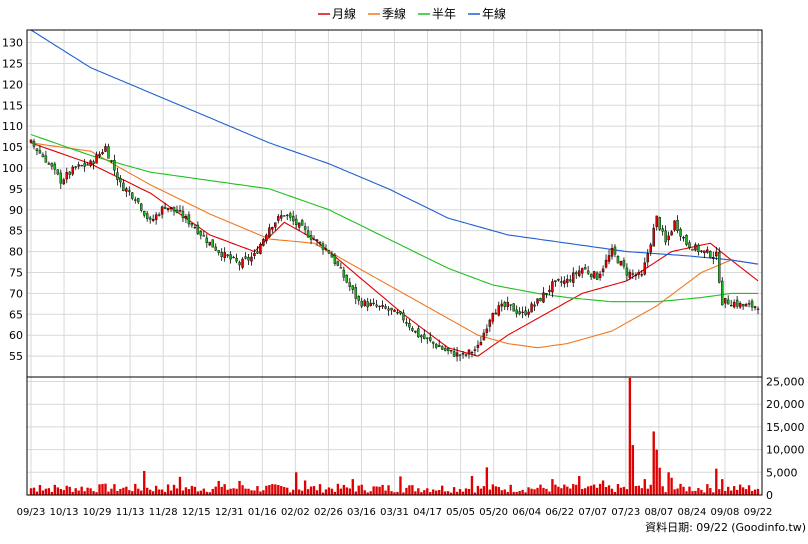 The image size is (808, 544). What do you see at coordinates (785, 404) in the screenshot?
I see `volume-tick-label: 20,000` at bounding box center [785, 404].